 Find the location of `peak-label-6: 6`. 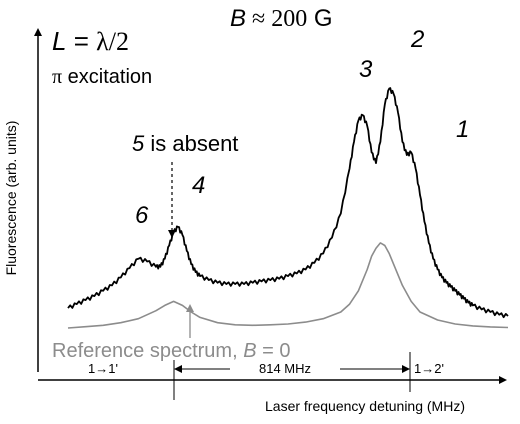

peak-label-6: 6 is located at coordinates (142, 215).